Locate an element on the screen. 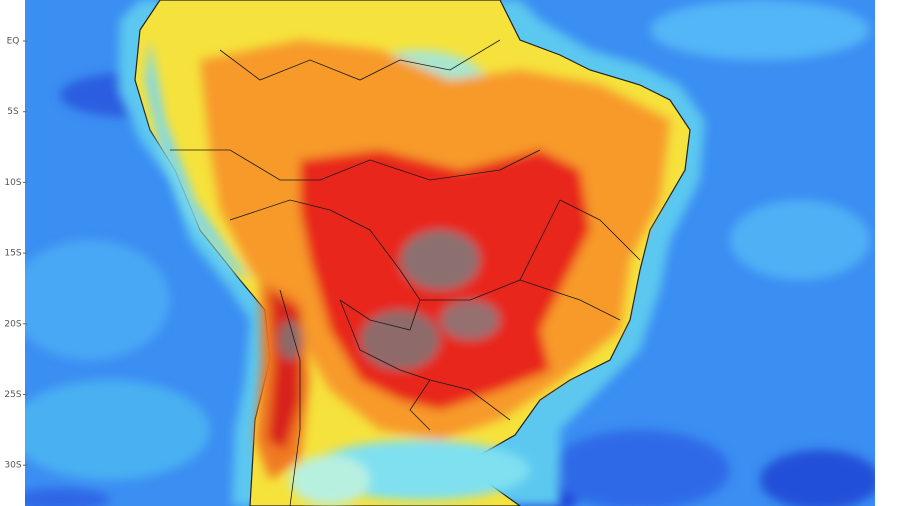 This screenshot has height=506, width=900. latitude-label: 10S is located at coordinates (12, 183).